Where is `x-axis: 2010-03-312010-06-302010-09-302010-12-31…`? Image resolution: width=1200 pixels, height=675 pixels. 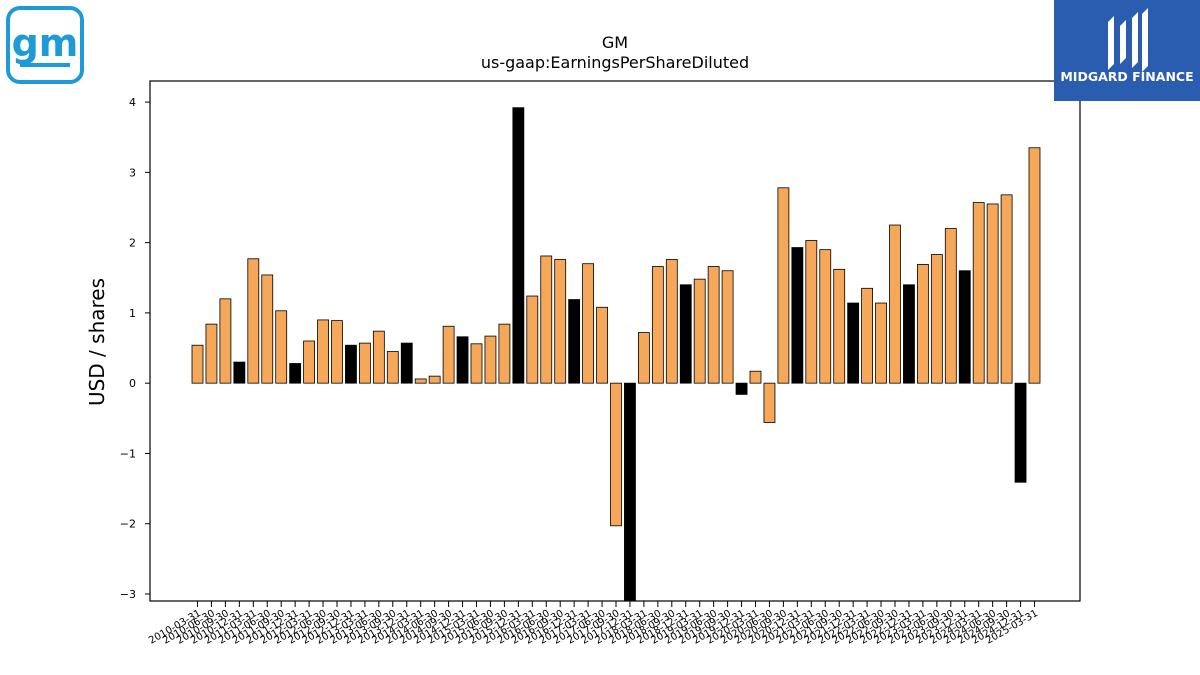 x-axis: 2010-03-312010-06-302010-09-302010-12-31… is located at coordinates (593, 624).